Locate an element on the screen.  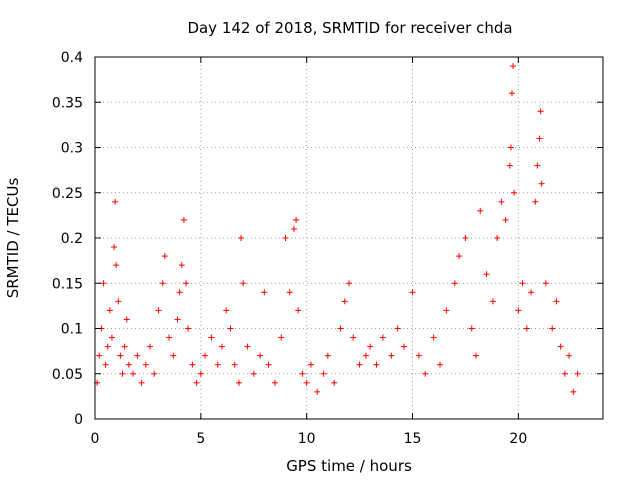
y-tick-label: 0.35 is located at coordinates (67, 103).